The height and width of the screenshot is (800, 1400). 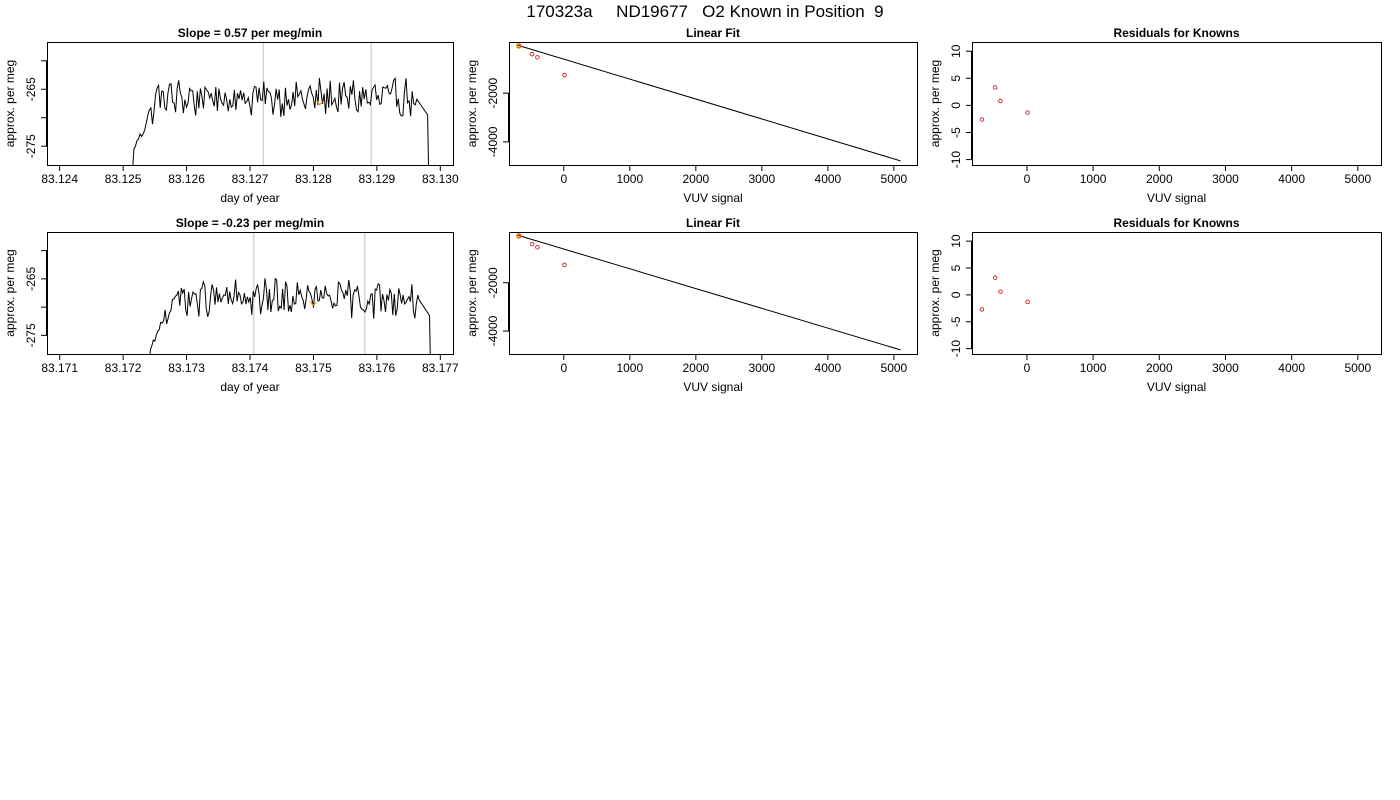 I want to click on x-tick-label: 83.175, so click(x=313, y=368).